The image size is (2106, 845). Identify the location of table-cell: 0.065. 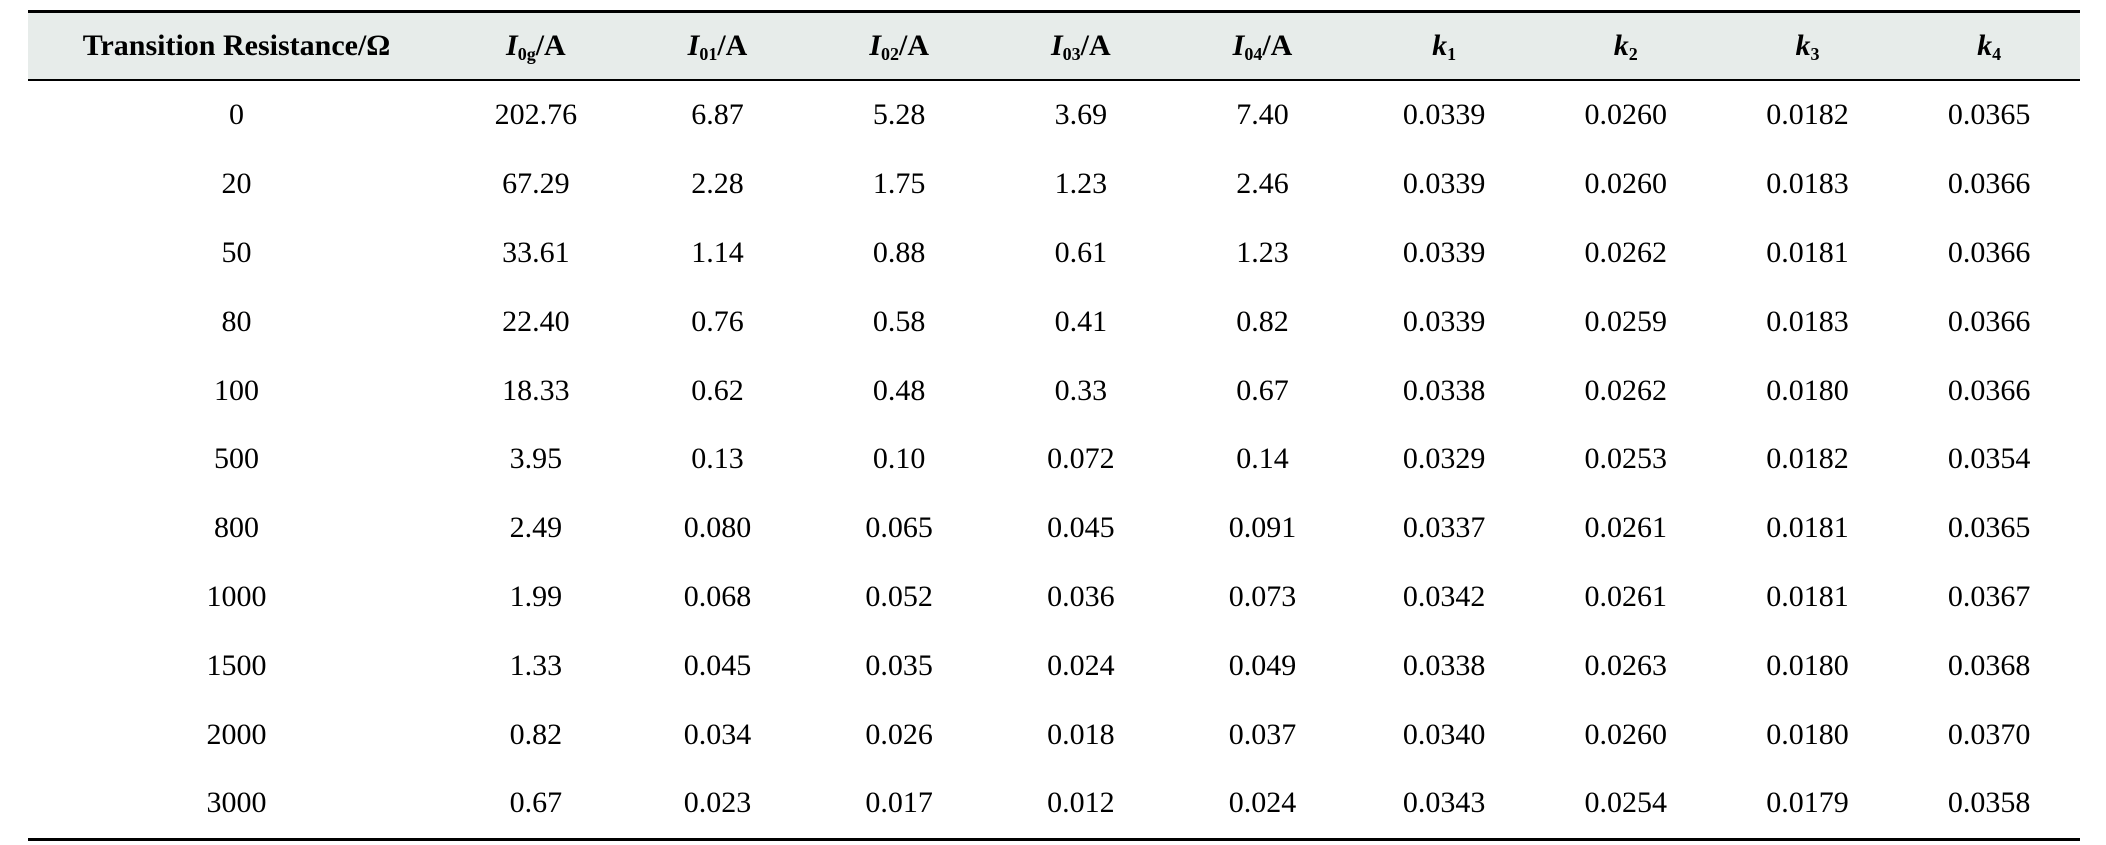
(899, 528).